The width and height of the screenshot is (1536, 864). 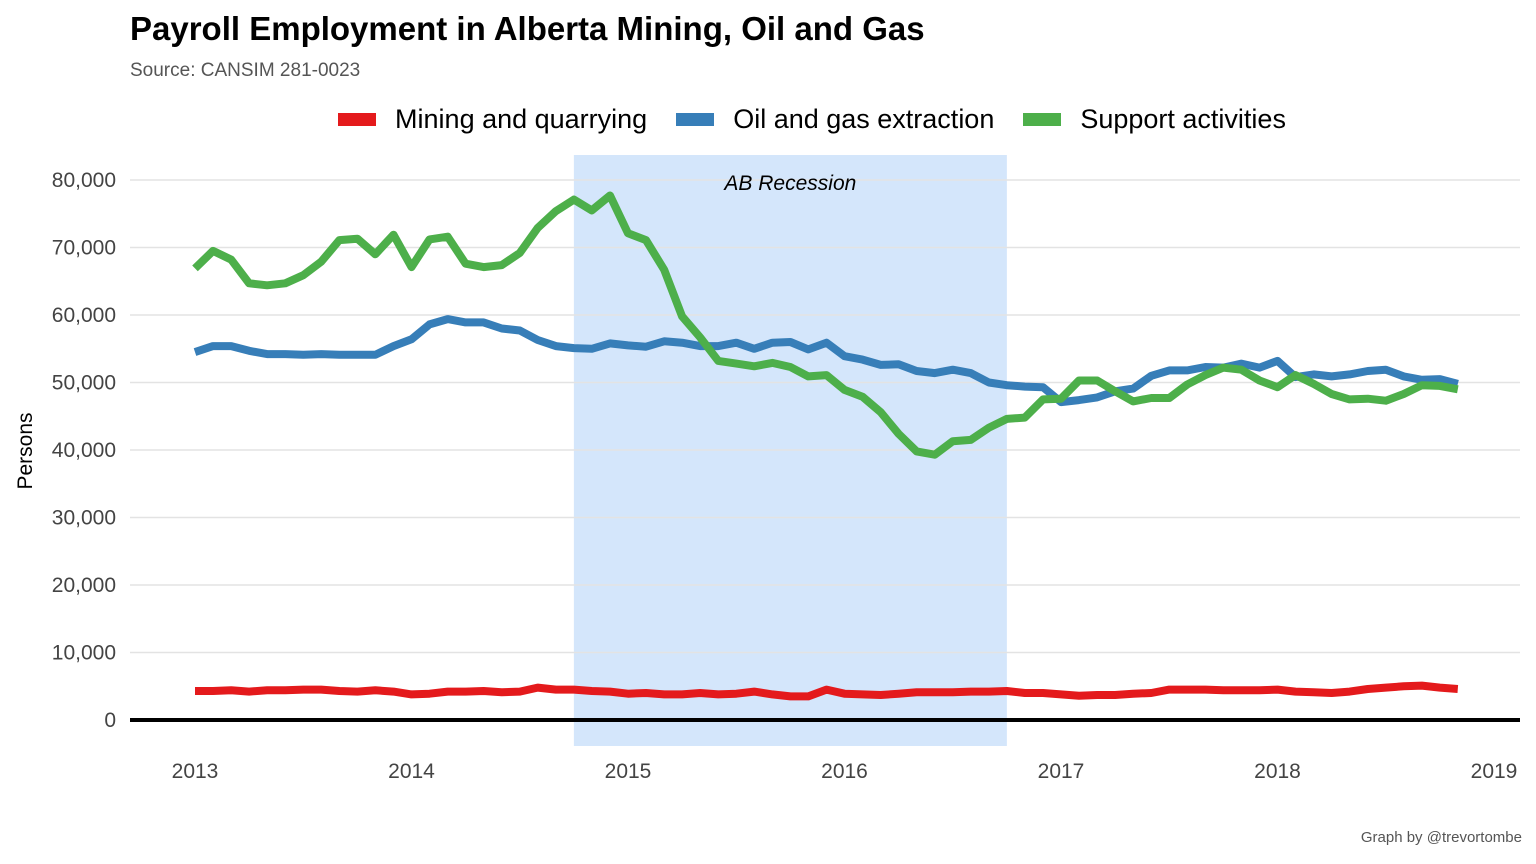 I want to click on y-tick-label: 80,000, so click(x=84, y=180).